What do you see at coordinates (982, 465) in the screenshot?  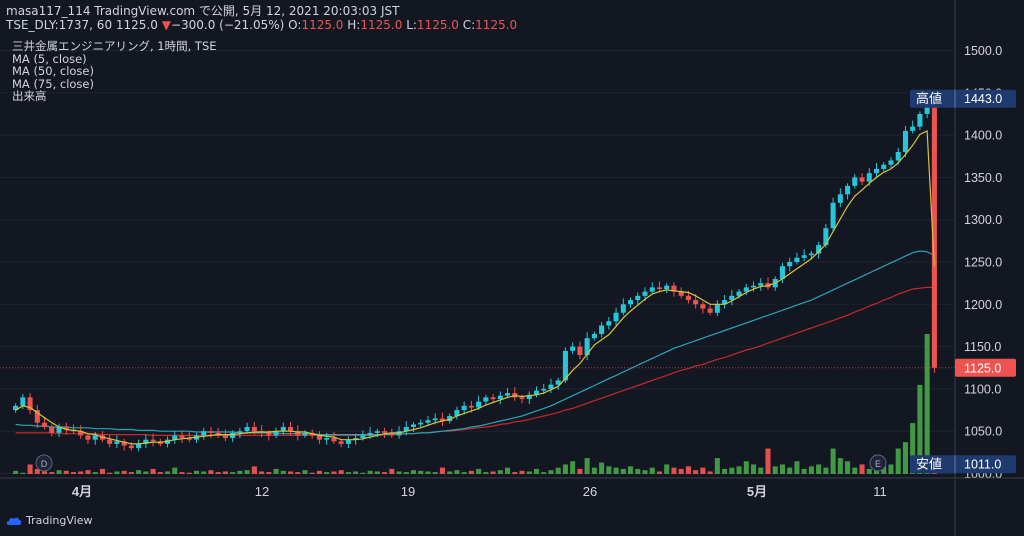 I see `low-marker-value: 1011.0` at bounding box center [982, 465].